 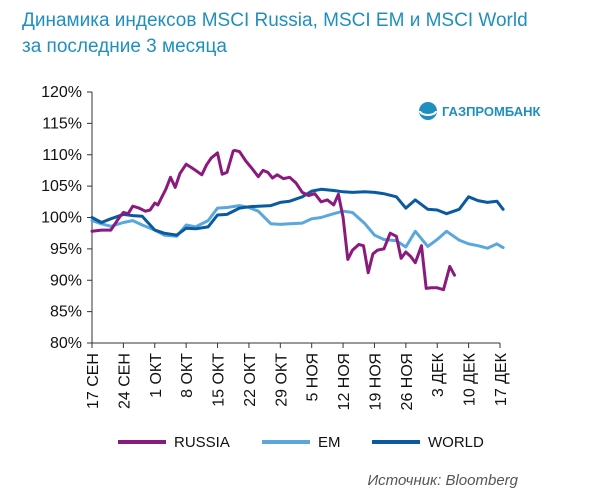 I want to click on y-tick-label: 85%, so click(x=66, y=312).